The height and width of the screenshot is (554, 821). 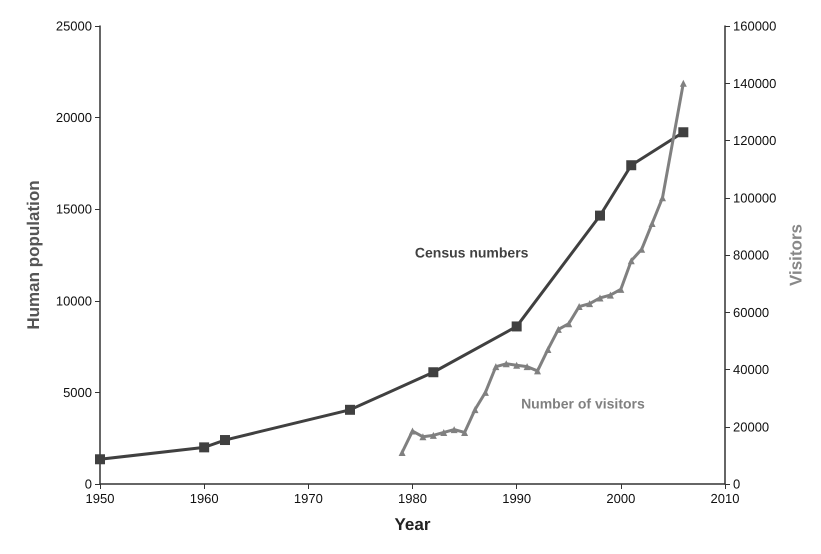 I want to click on y-tick-label: 10000, so click(x=74, y=300).